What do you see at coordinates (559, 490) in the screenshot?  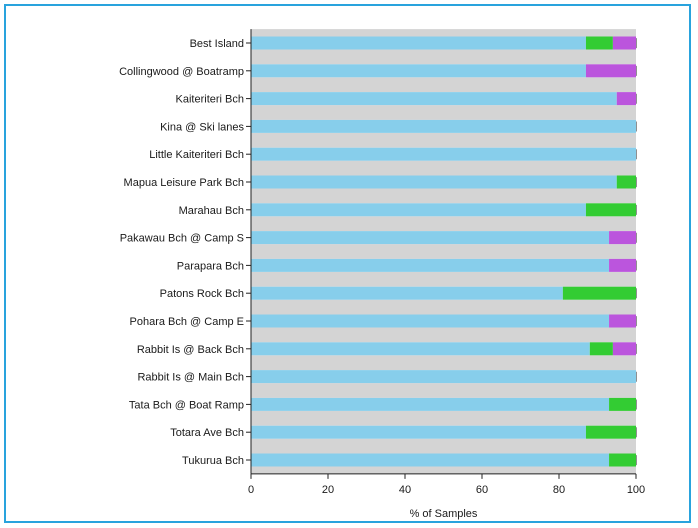 I see `x-tick-label: 80` at bounding box center [559, 490].